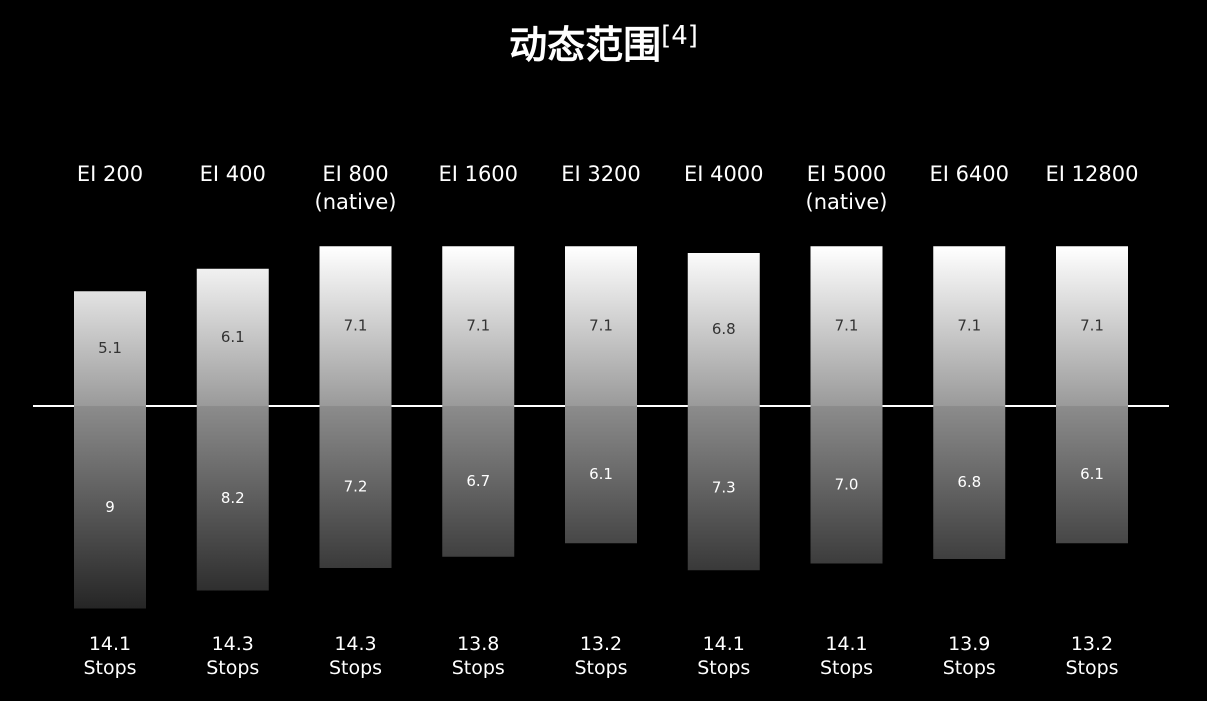 This screenshot has height=701, width=1207. I want to click on value-label: 6.7, so click(478, 481).